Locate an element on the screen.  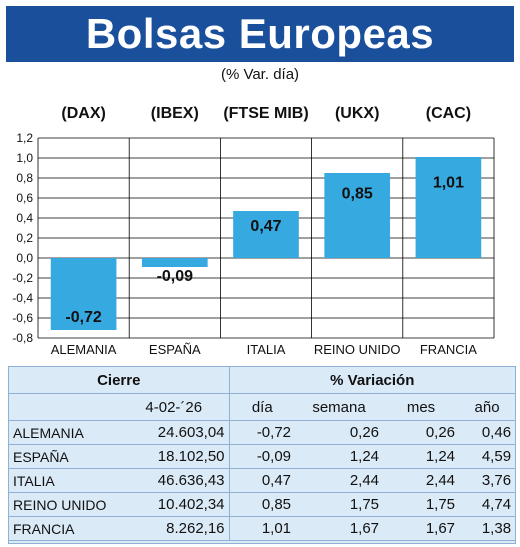
close-cell: 18.102,50 is located at coordinates (174, 456).